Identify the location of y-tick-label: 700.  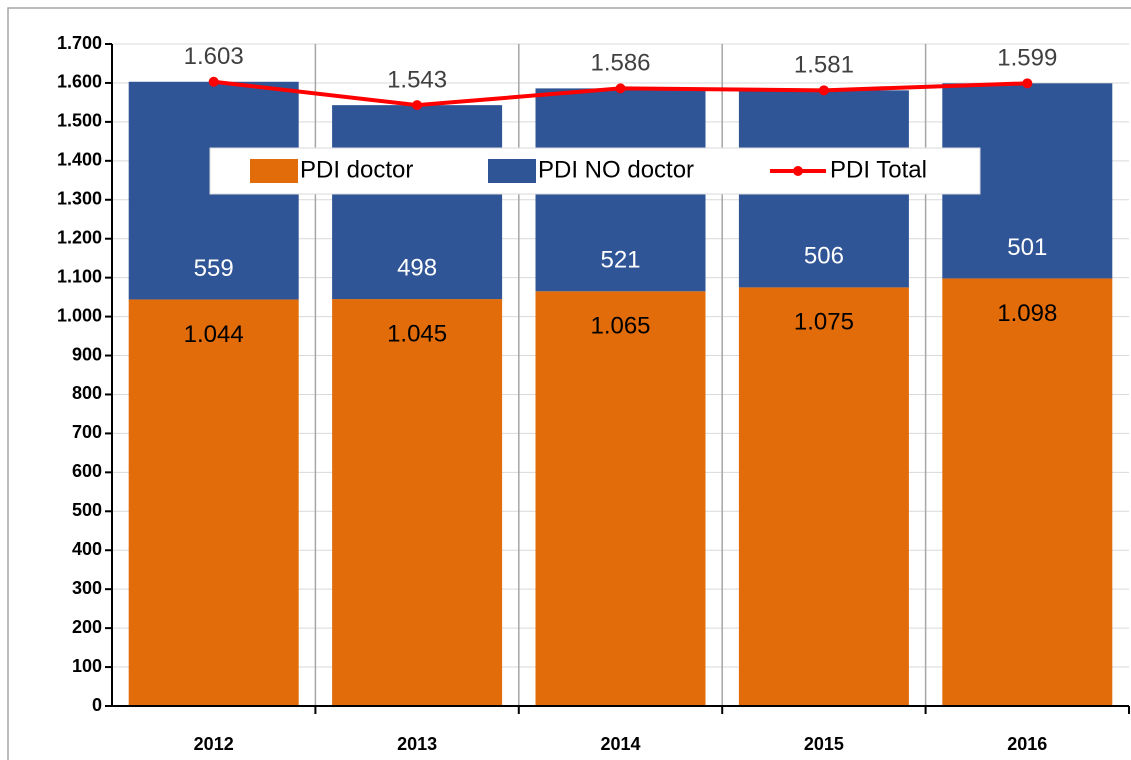
(87, 432).